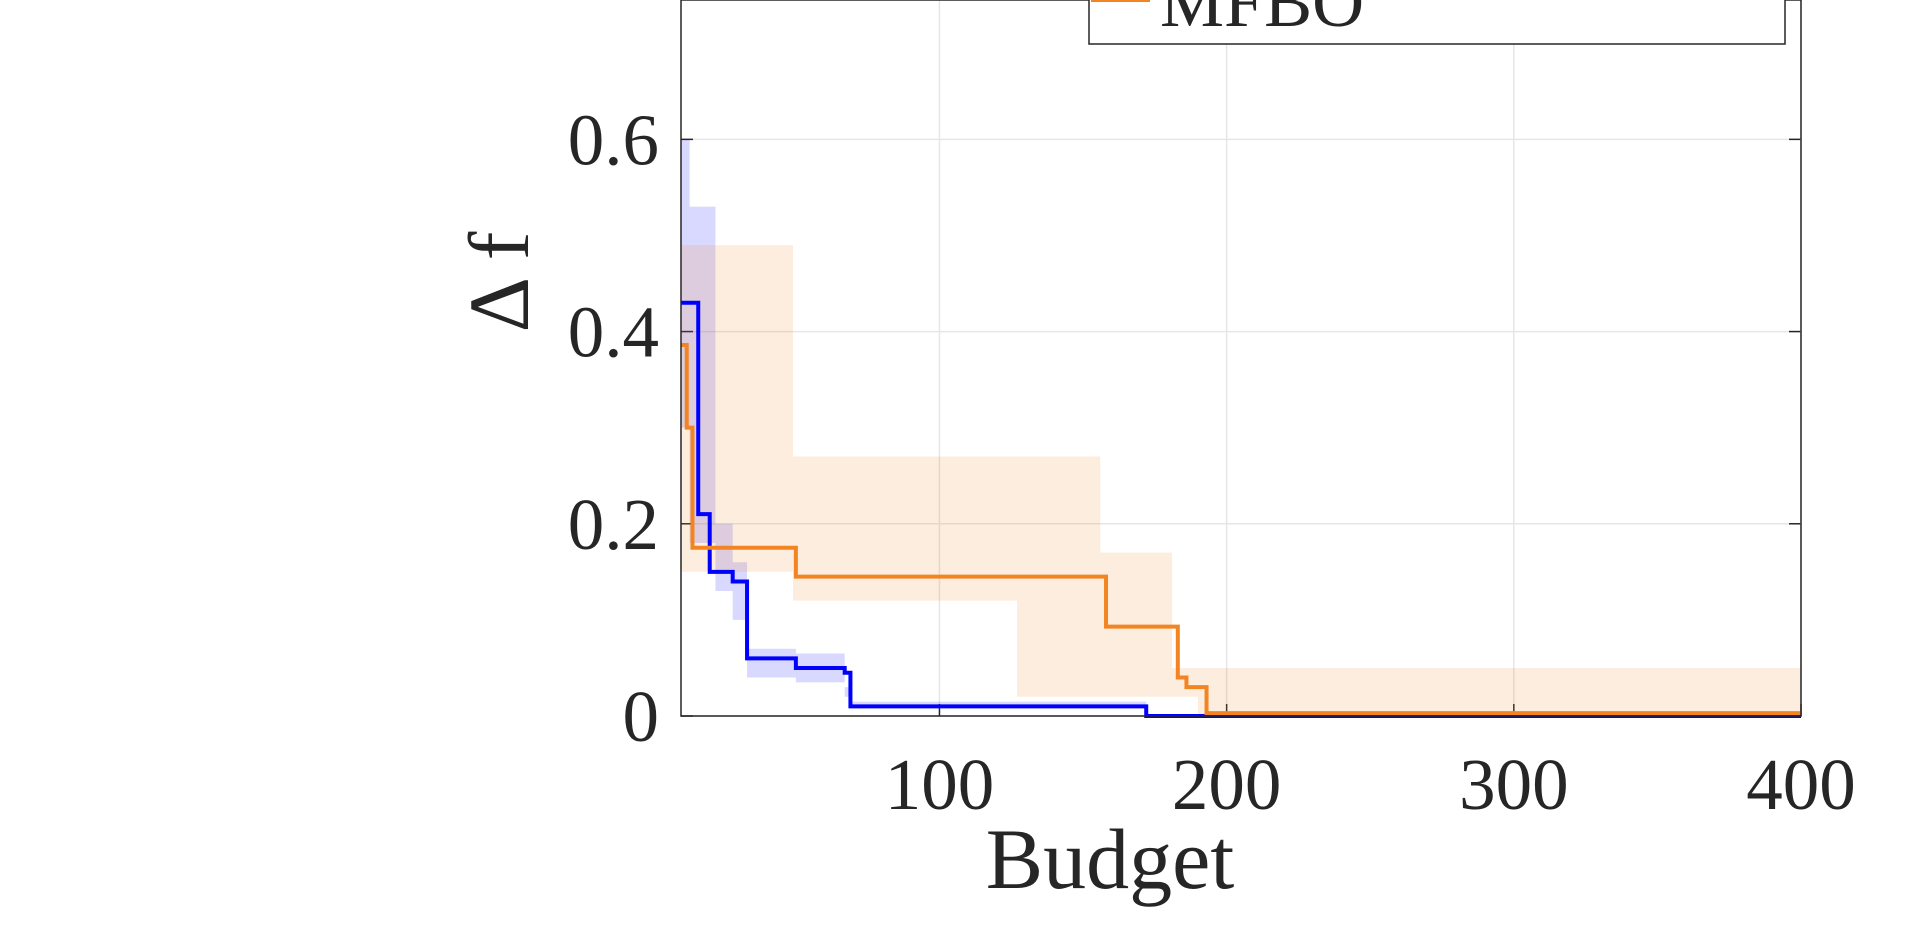 Image resolution: width=1920 pixels, height=936 pixels. What do you see at coordinates (641, 716) in the screenshot?
I see `y-tick-label: 0` at bounding box center [641, 716].